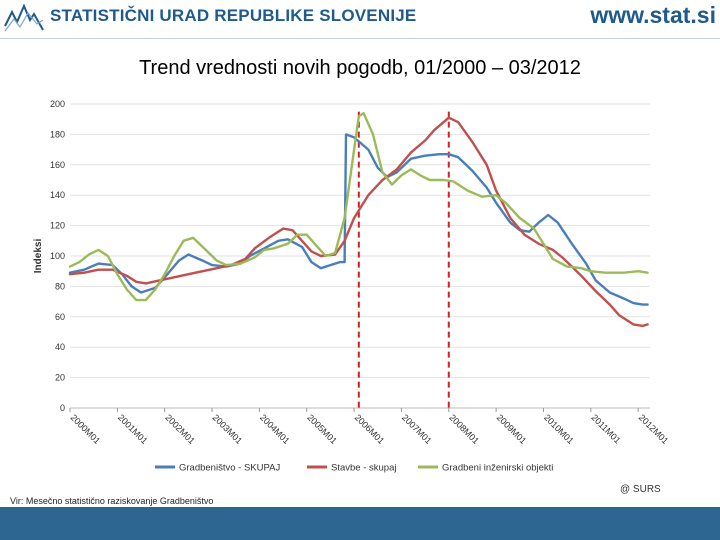 The image size is (720, 540). Describe the element at coordinates (640, 489) in the screenshot. I see `copyright-text: @ SURS` at that location.